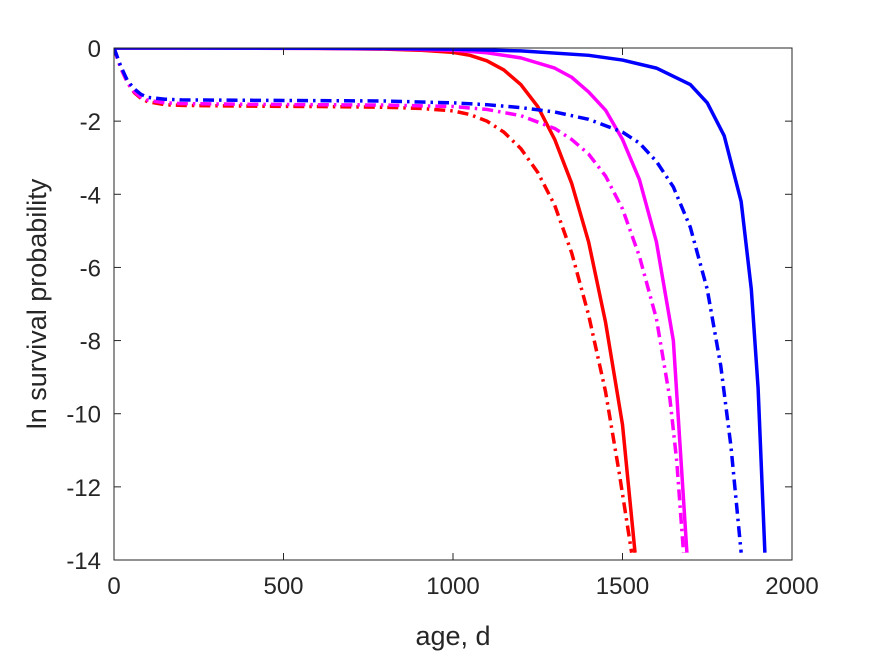 This screenshot has height=656, width=875. Describe the element at coordinates (90, 268) in the screenshot. I see `y-tick-label: -6` at that location.